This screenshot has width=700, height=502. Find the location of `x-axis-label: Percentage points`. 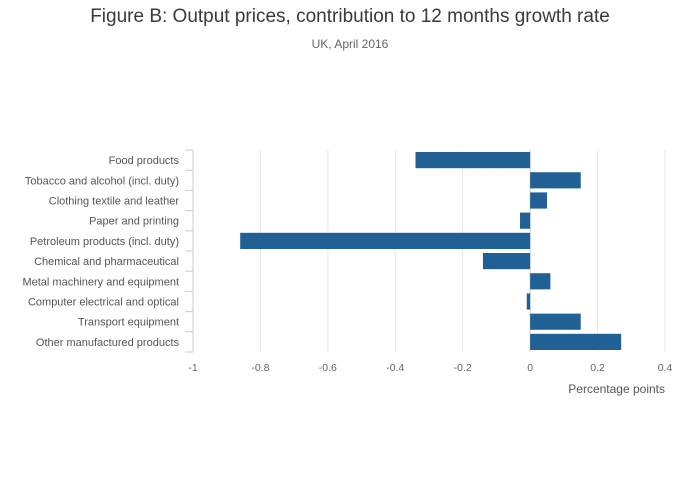

x-axis-label: Percentage points is located at coordinates (616, 389).